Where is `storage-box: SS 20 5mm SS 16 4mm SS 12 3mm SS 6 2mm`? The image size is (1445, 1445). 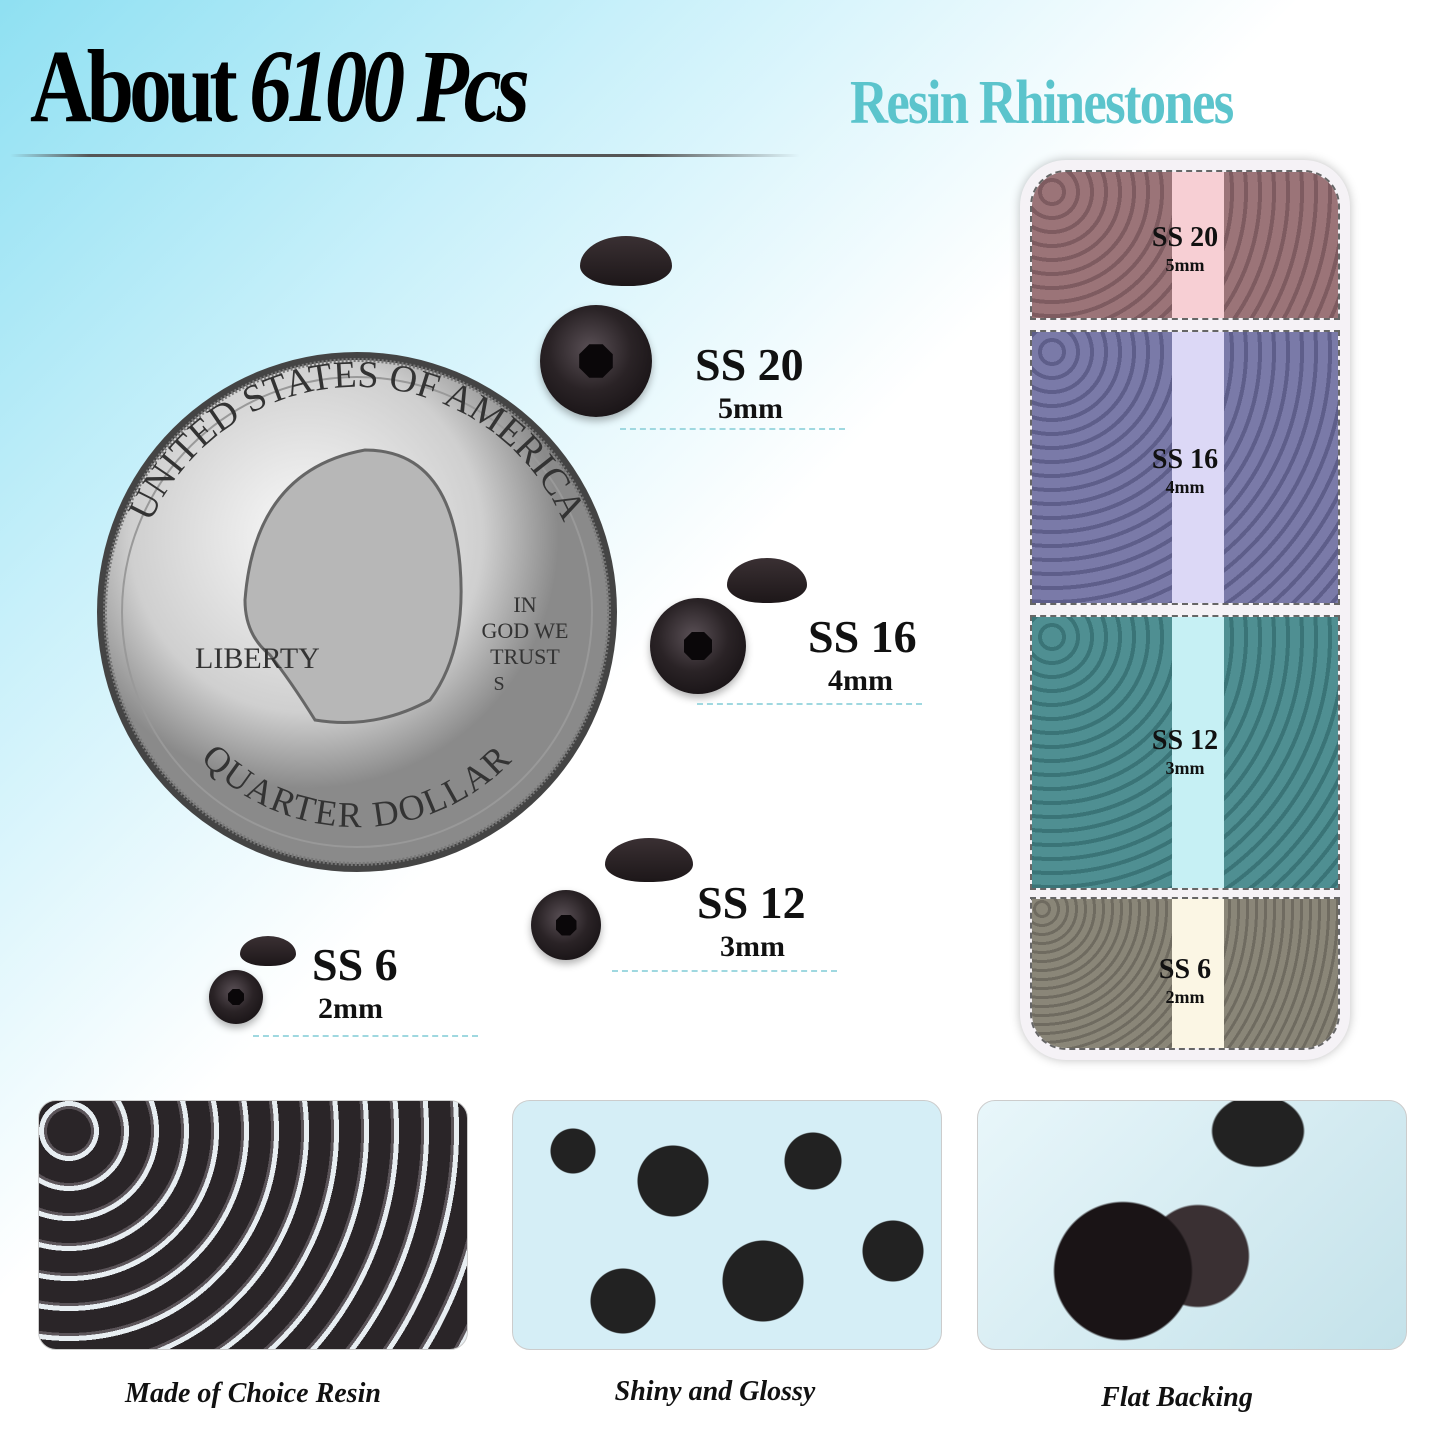
storage-box: SS 20 5mm SS 16 4mm SS 12 3mm SS 6 2mm is located at coordinates (1185, 610).